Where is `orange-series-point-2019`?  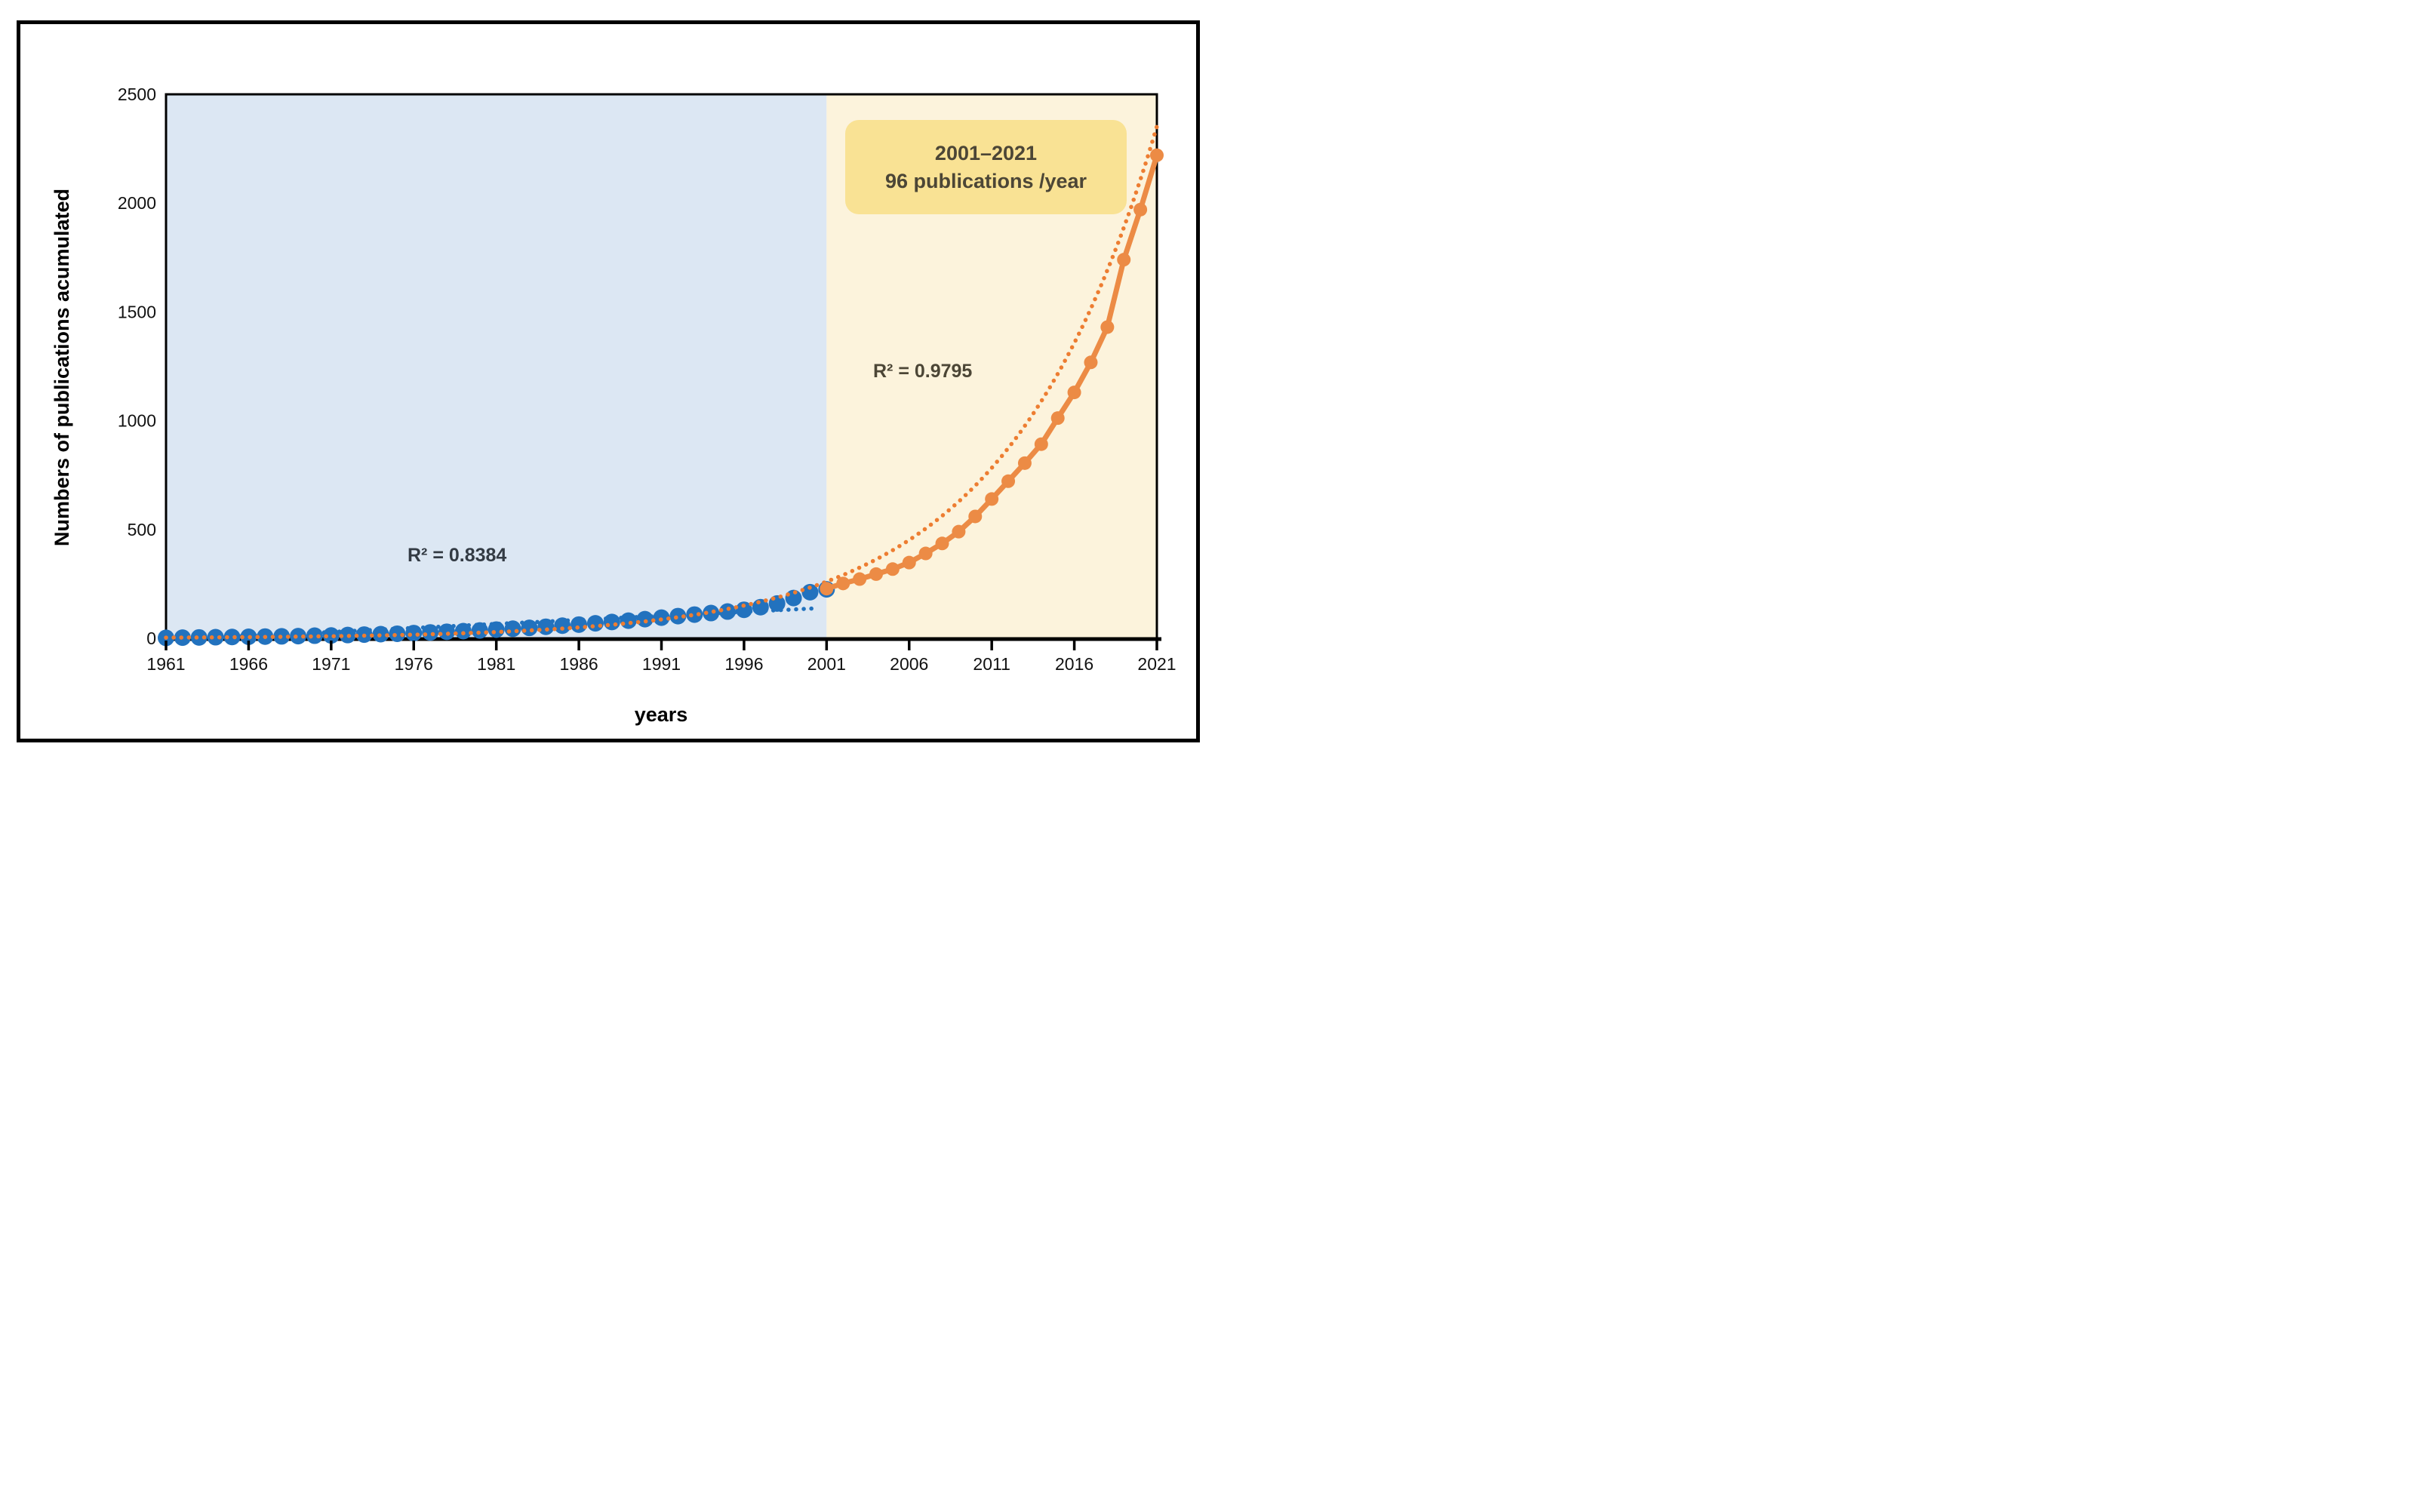 orange-series-point-2019 is located at coordinates (1124, 260).